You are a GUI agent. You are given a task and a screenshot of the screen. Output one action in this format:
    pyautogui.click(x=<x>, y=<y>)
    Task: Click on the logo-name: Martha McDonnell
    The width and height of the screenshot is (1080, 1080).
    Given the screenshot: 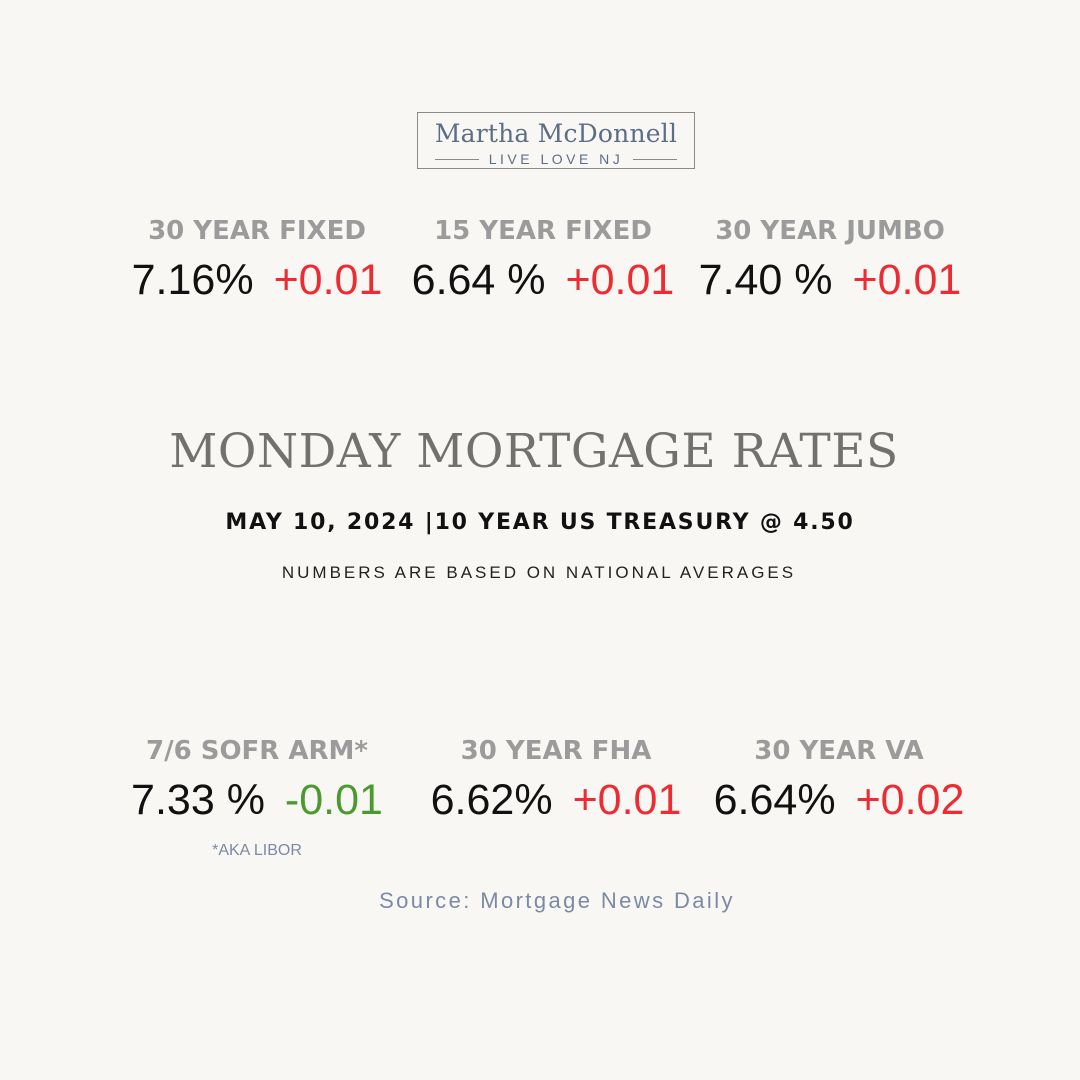 What is the action you would take?
    pyautogui.click(x=556, y=133)
    